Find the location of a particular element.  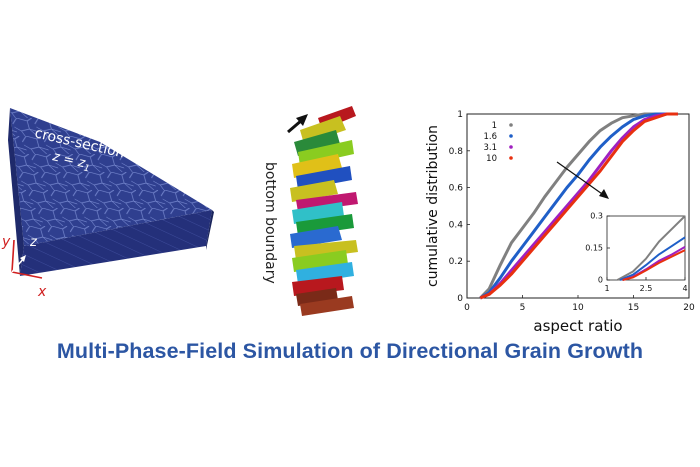

inset-x-tick-label: 2.5 is located at coordinates (646, 288).